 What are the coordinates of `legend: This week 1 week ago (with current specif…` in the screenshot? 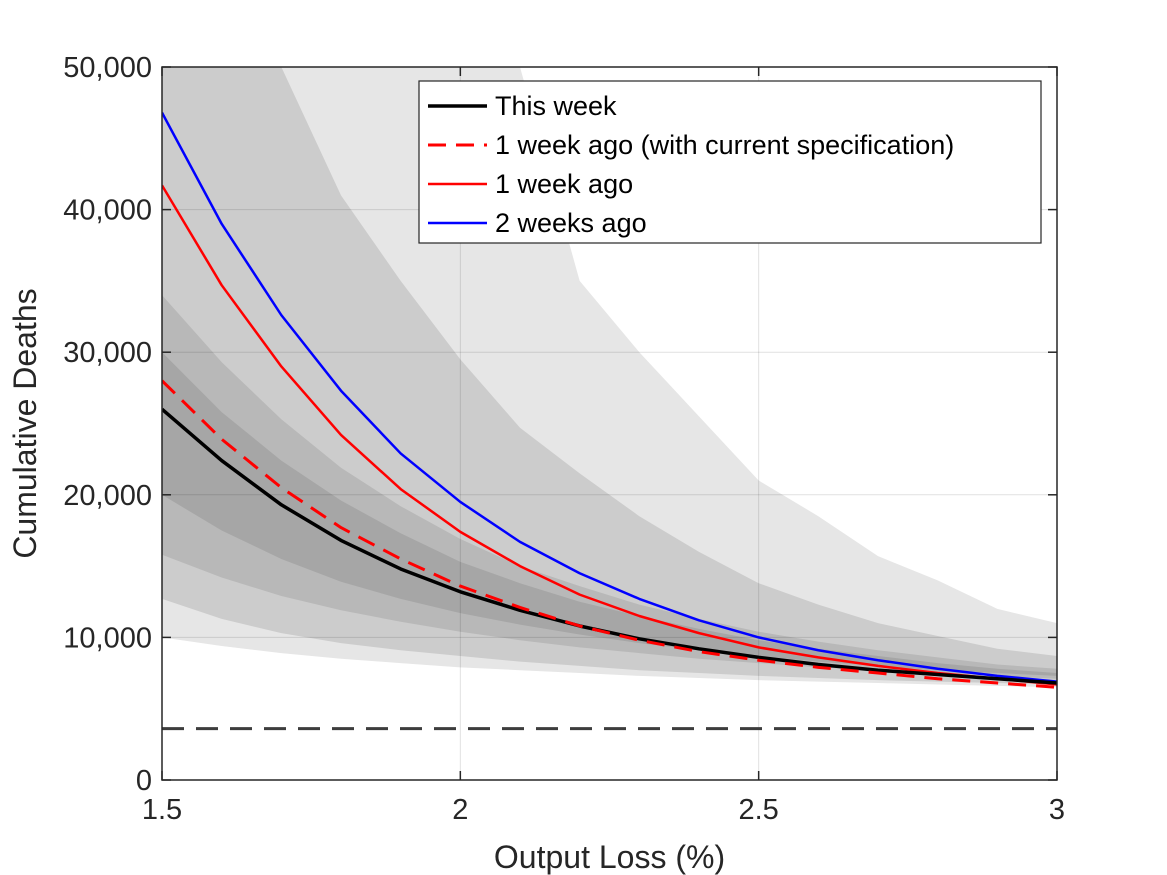 It's located at (730, 162).